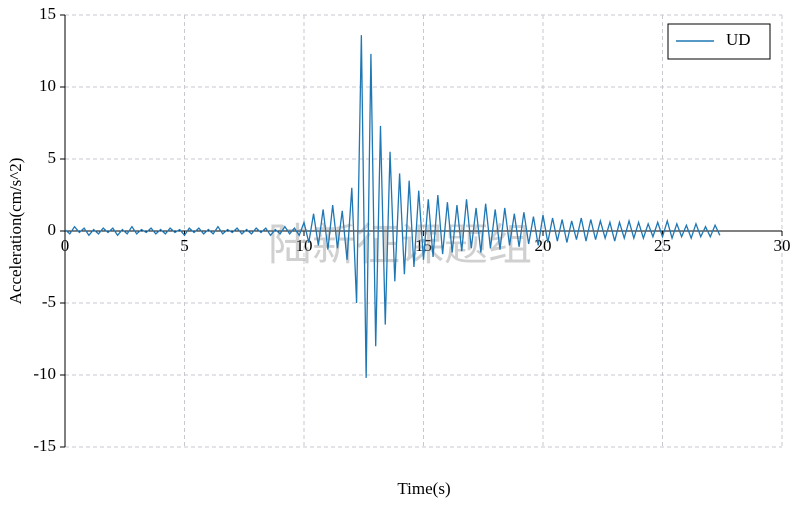 Image resolution: width=800 pixels, height=507 pixels. I want to click on y-tick-label: -5, so click(49, 301).